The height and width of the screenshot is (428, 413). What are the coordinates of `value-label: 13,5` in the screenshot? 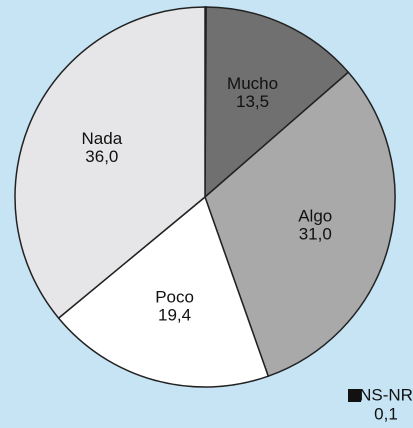 It's located at (252, 101).